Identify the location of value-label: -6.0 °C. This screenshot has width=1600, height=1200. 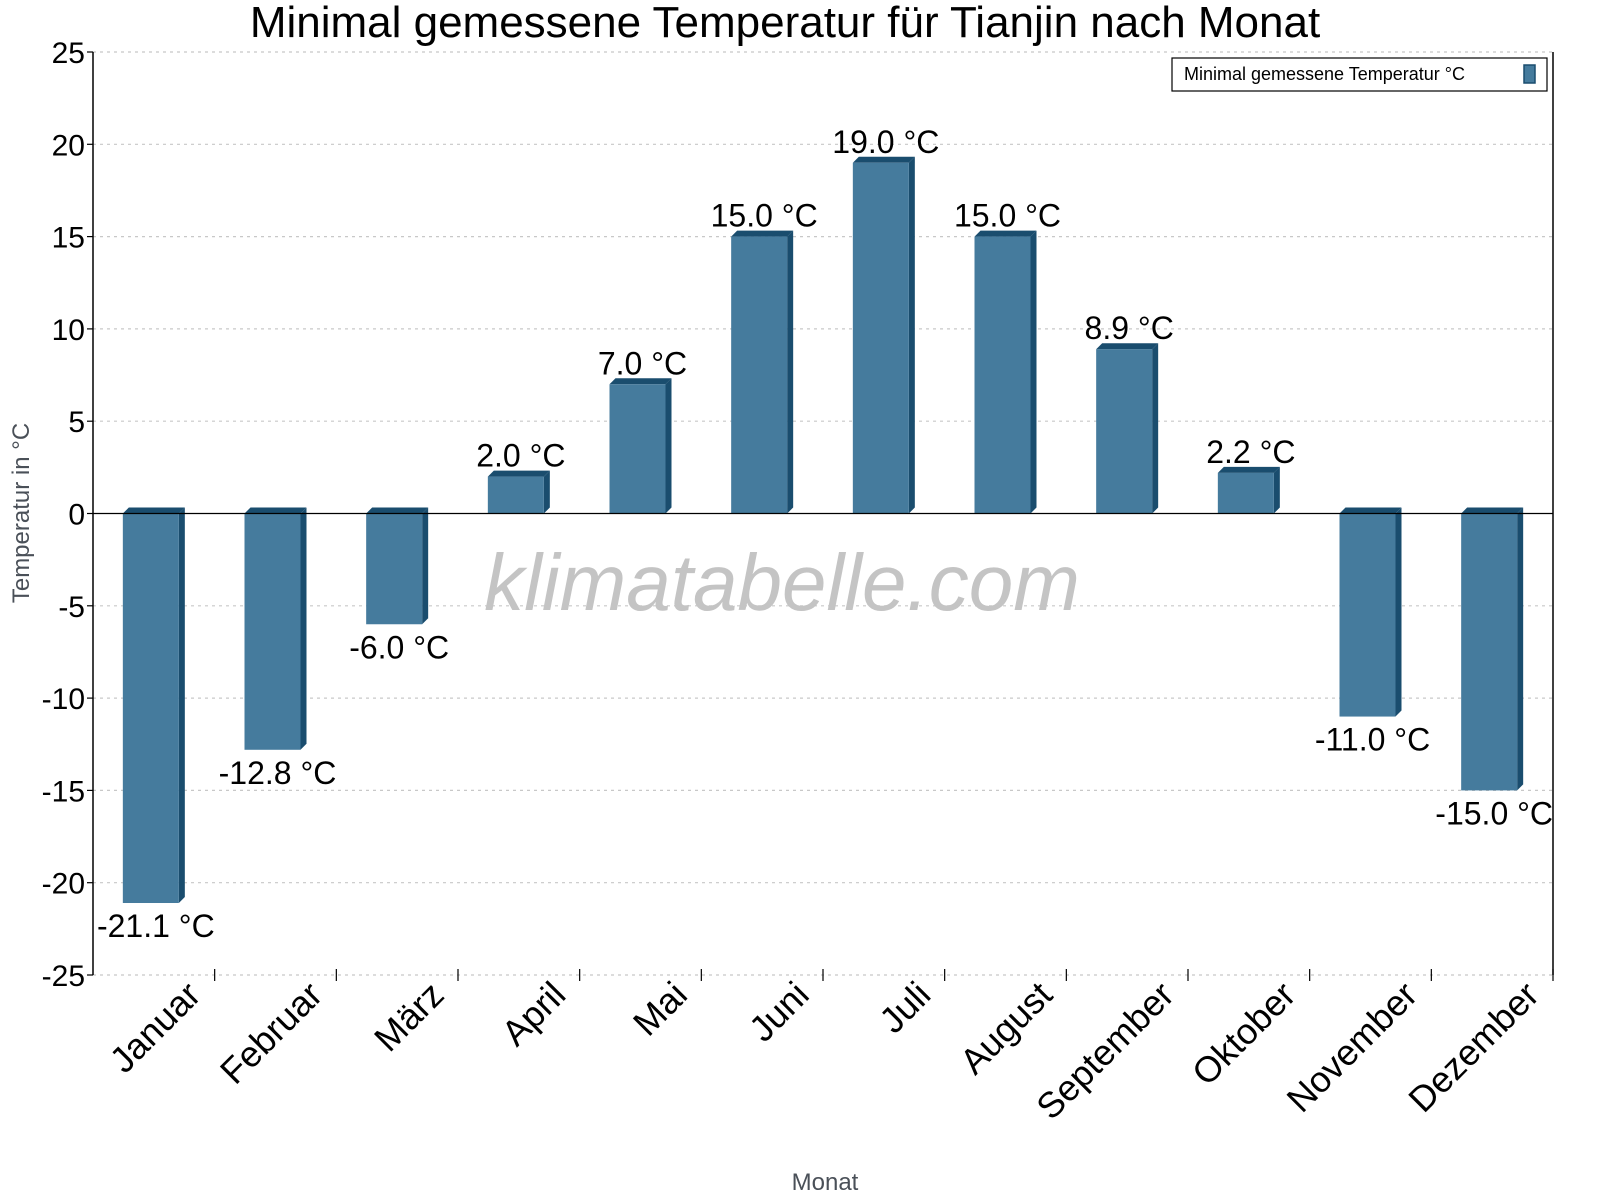
(399, 647).